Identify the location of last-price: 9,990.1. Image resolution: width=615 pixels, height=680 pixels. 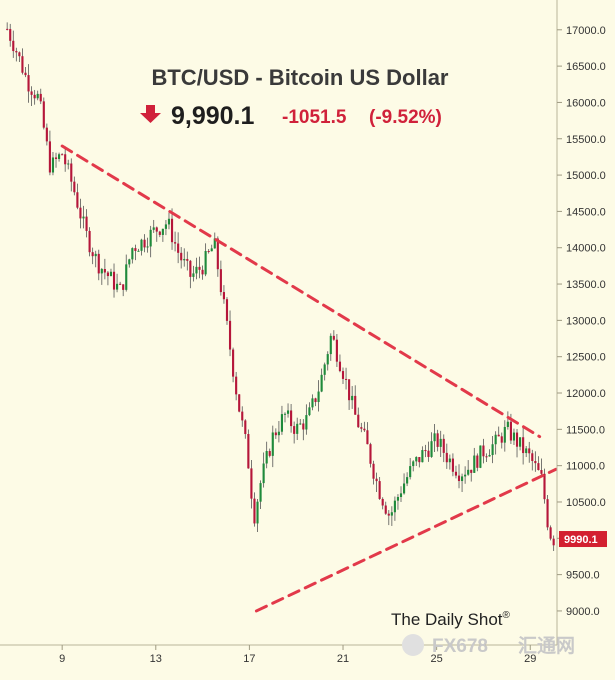
(213, 116).